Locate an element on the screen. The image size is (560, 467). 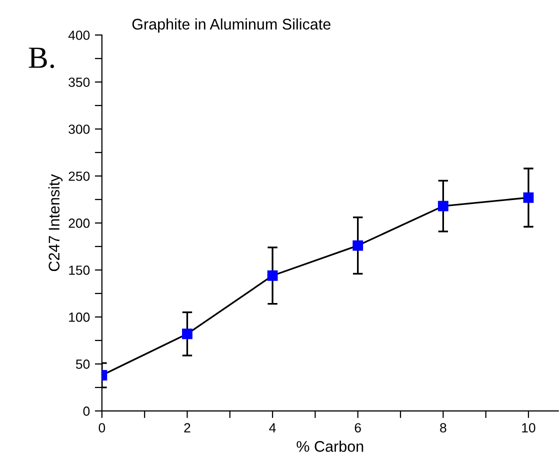
y-tick-label: 100 is located at coordinates (79, 317).